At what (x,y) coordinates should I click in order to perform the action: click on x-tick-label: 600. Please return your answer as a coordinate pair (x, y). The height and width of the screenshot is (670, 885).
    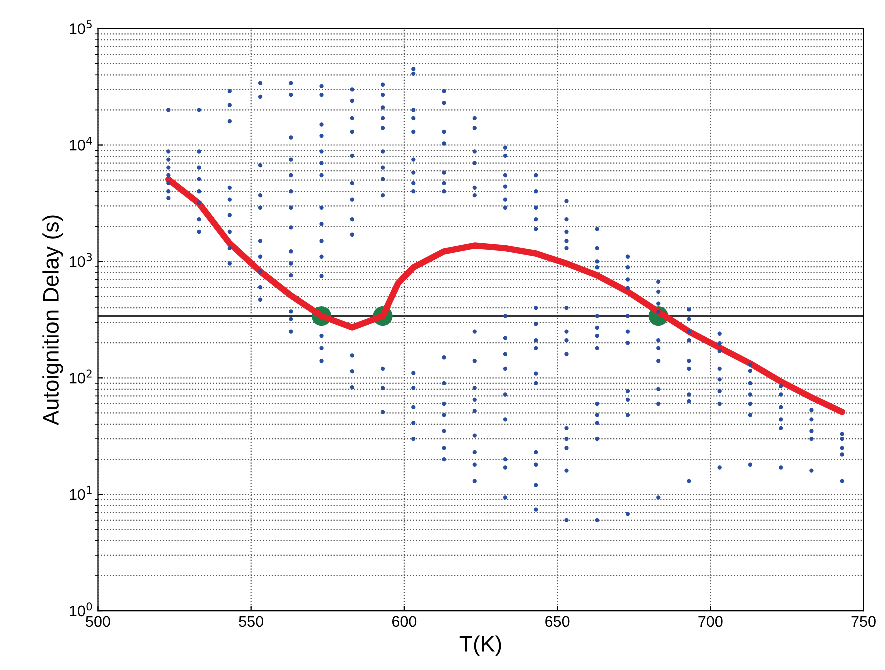
    Looking at the image, I should click on (404, 622).